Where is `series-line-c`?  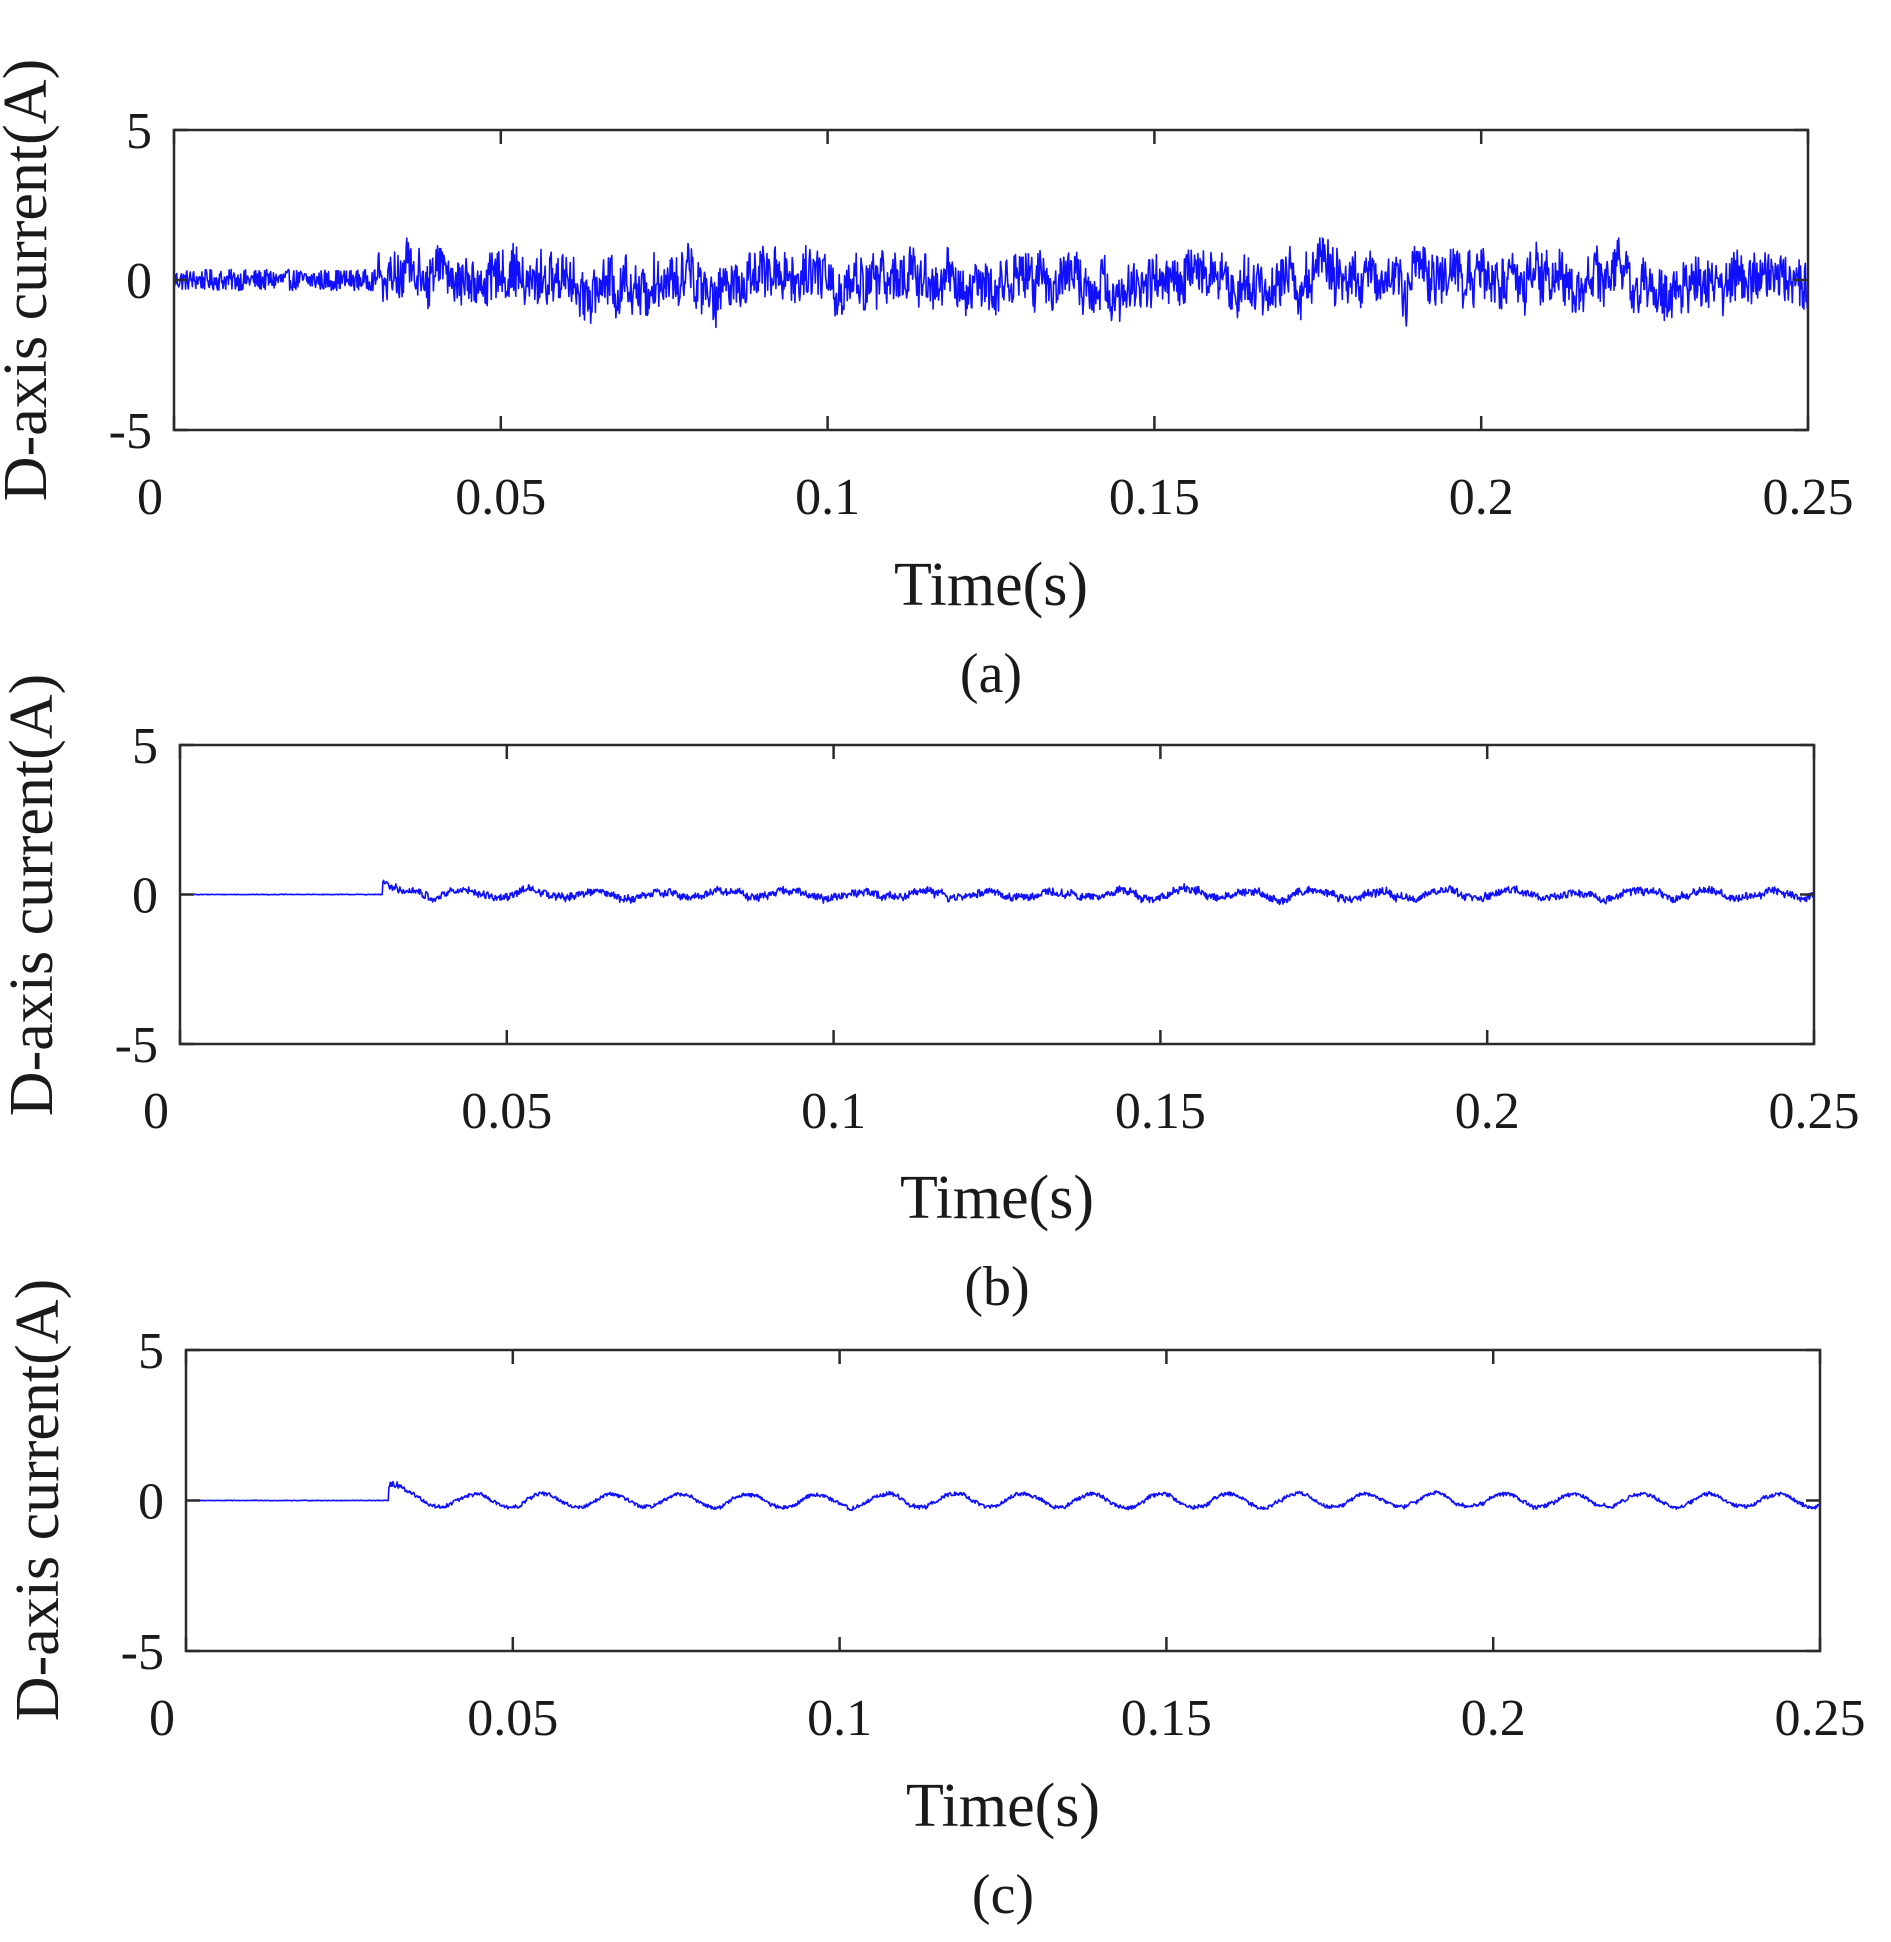 series-line-c is located at coordinates (1003, 1496).